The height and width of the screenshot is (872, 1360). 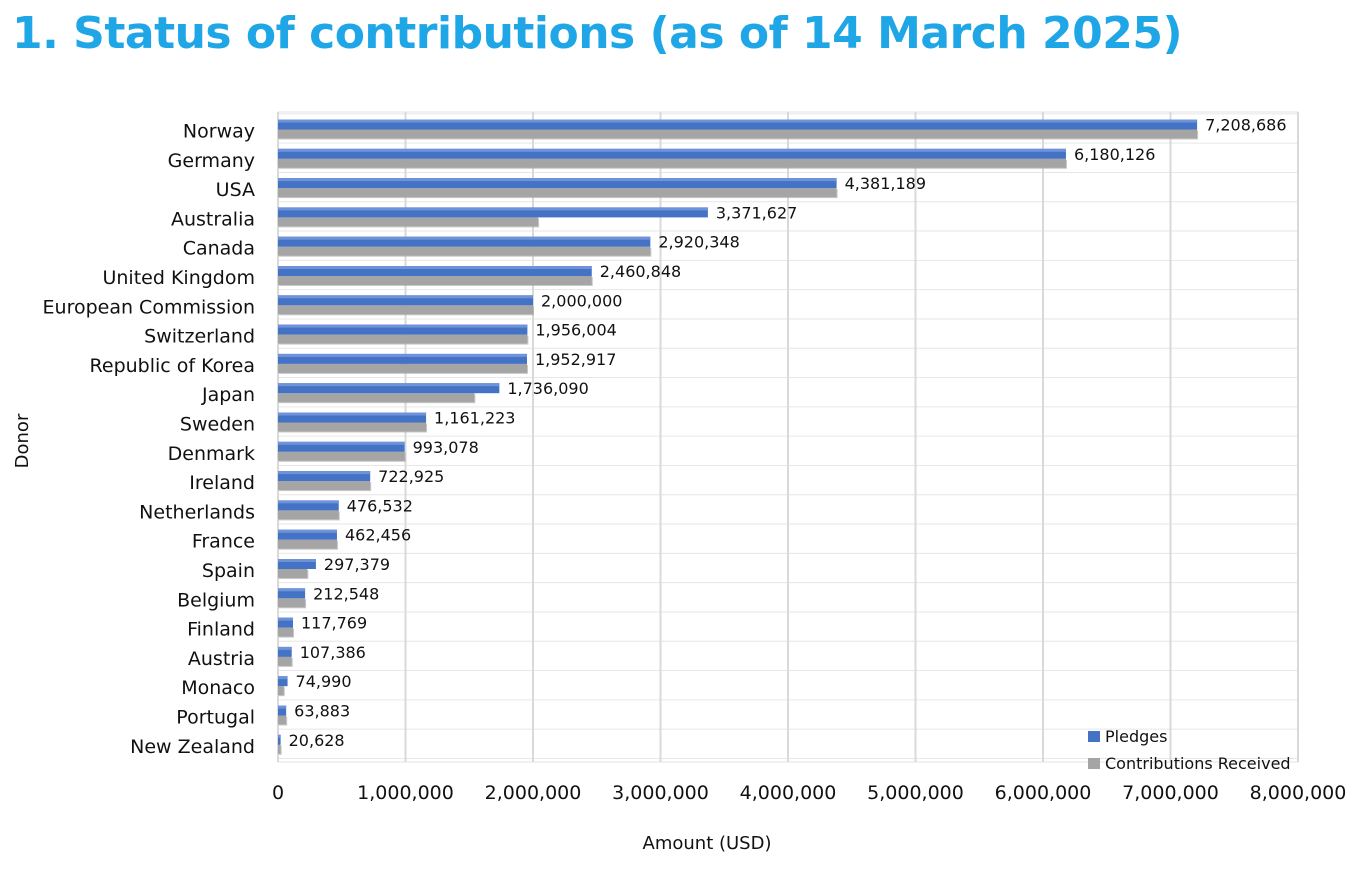 What do you see at coordinates (1094, 763) in the screenshot?
I see `legend-swatch-contributions` at bounding box center [1094, 763].